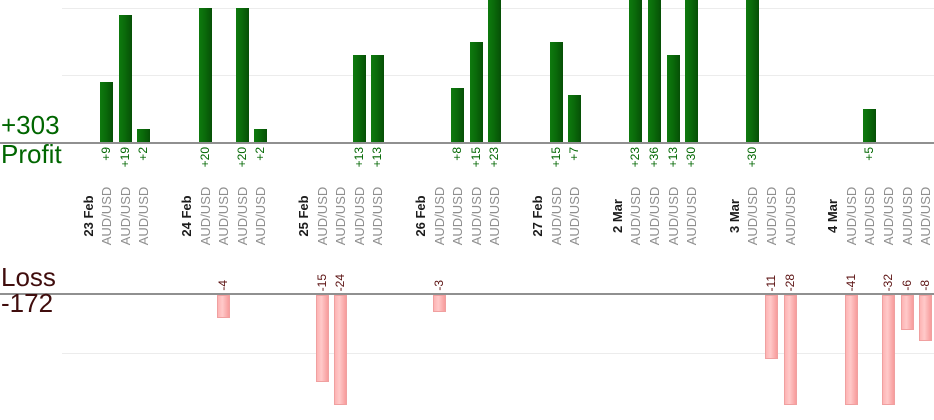 Image resolution: width=934 pixels, height=420 pixels. I want to click on loss-value-label: -4, so click(223, 285).